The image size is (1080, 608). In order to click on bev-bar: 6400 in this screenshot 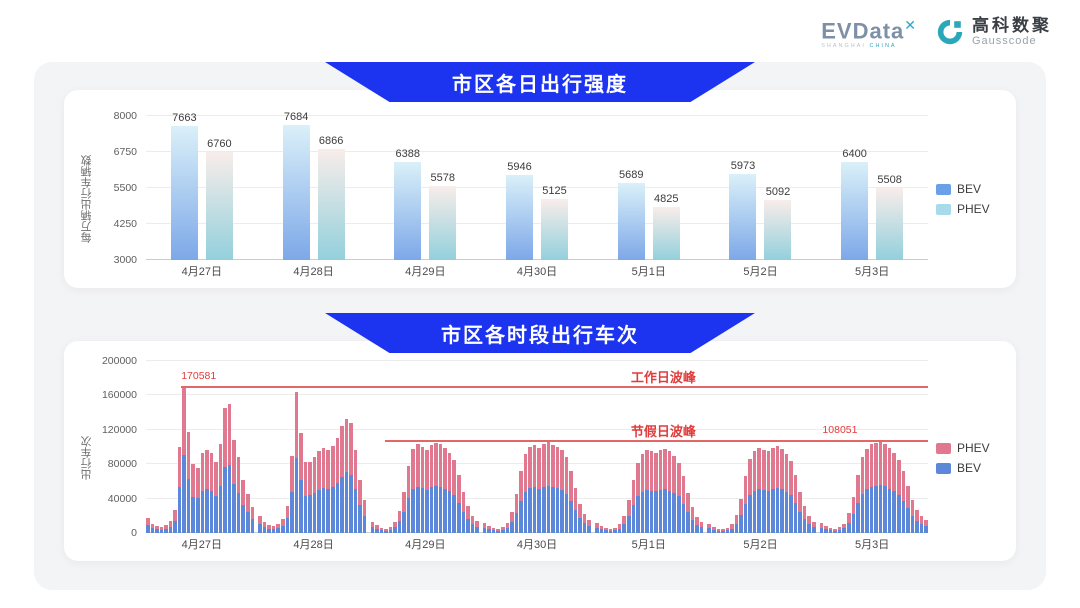, I will do `click(855, 204)`.